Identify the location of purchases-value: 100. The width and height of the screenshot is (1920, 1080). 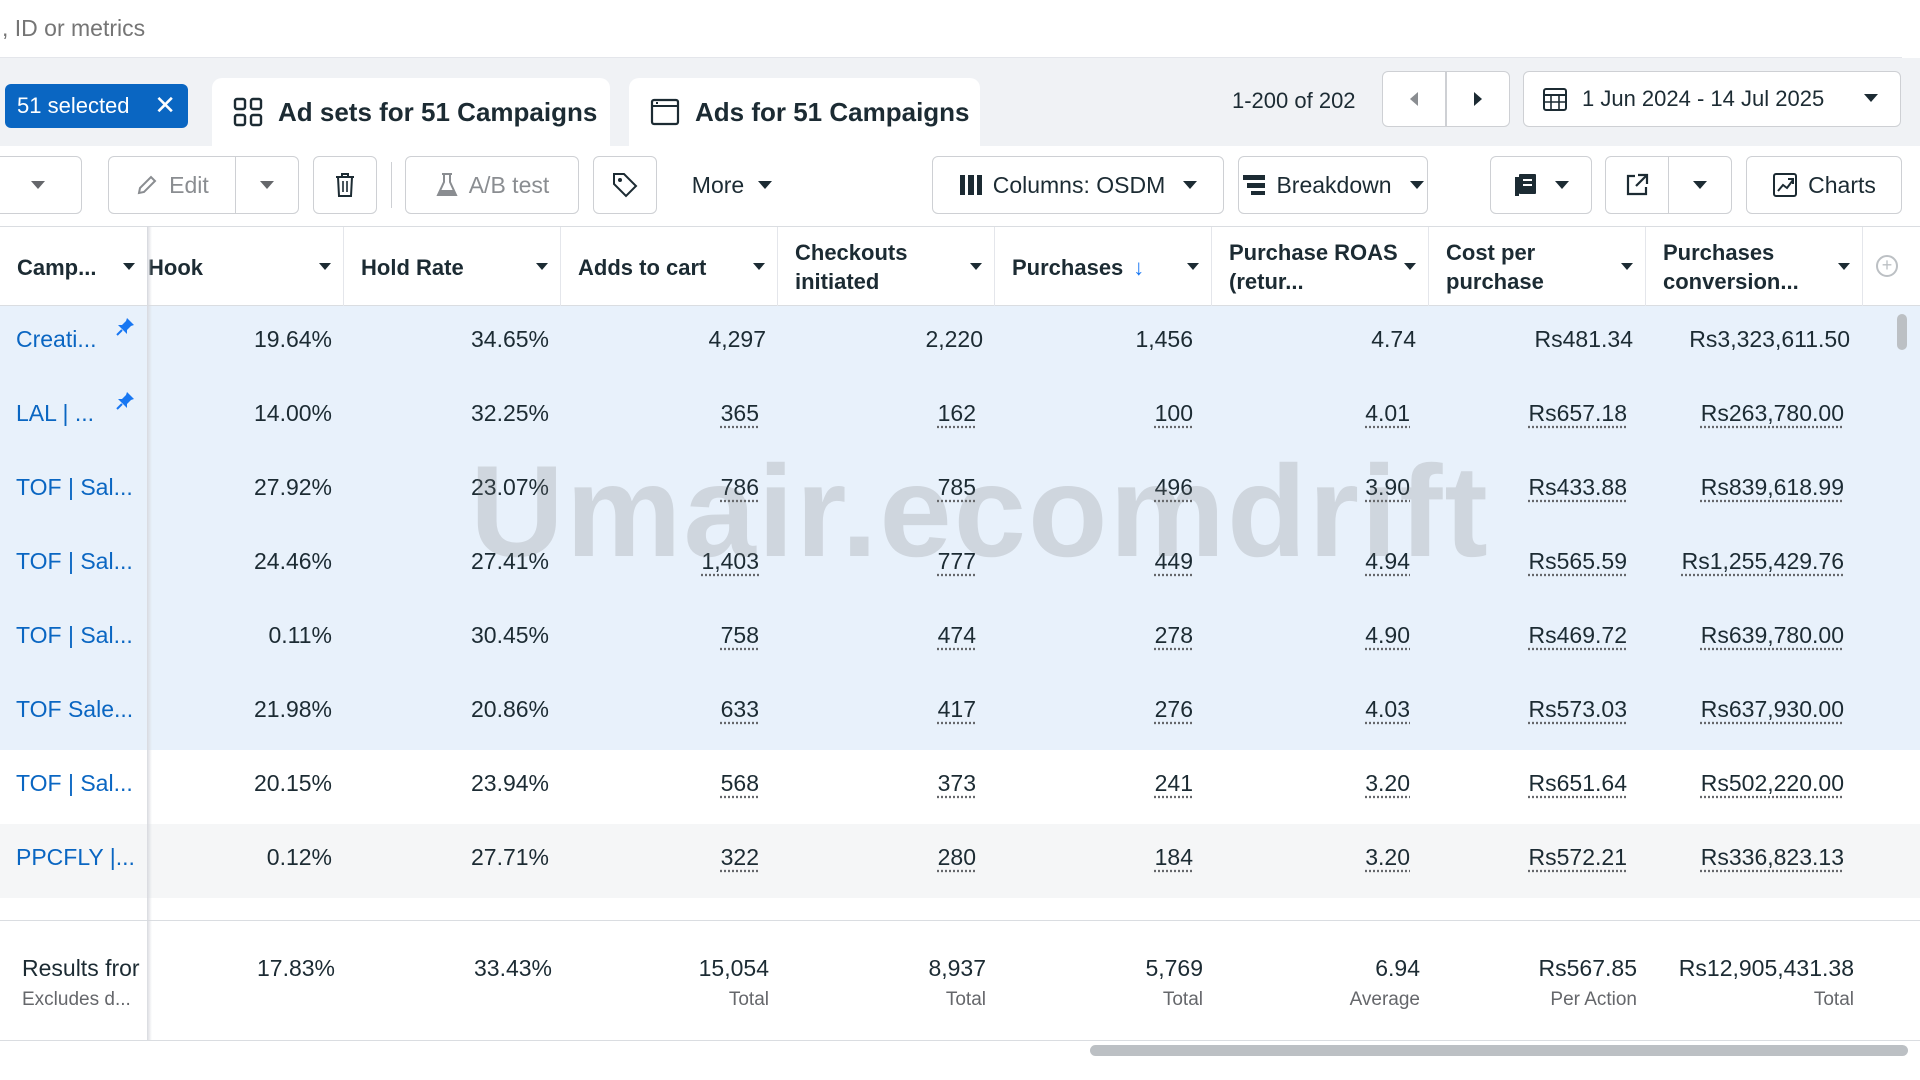
(1173, 413).